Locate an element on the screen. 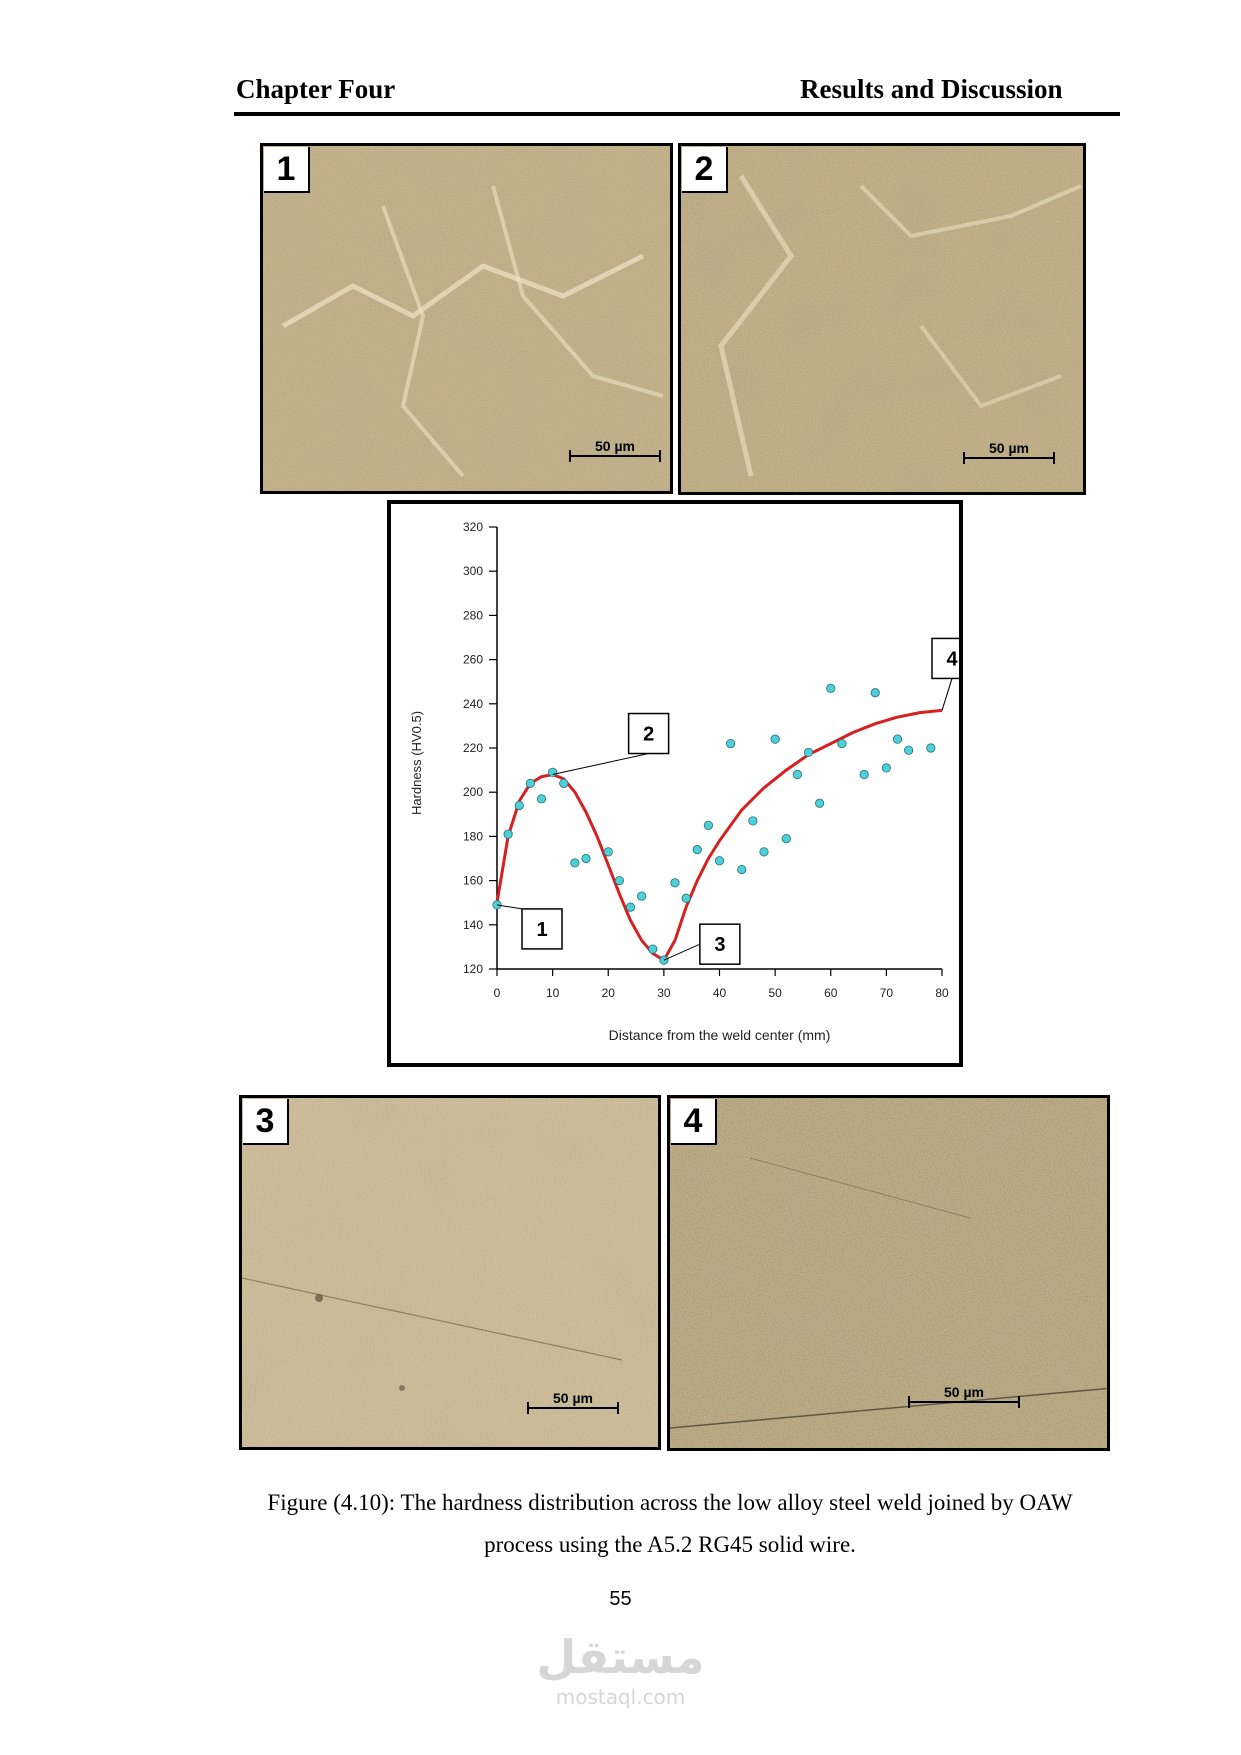 The height and width of the screenshot is (1755, 1241). y-tick-label: 280 is located at coordinates (473, 615).